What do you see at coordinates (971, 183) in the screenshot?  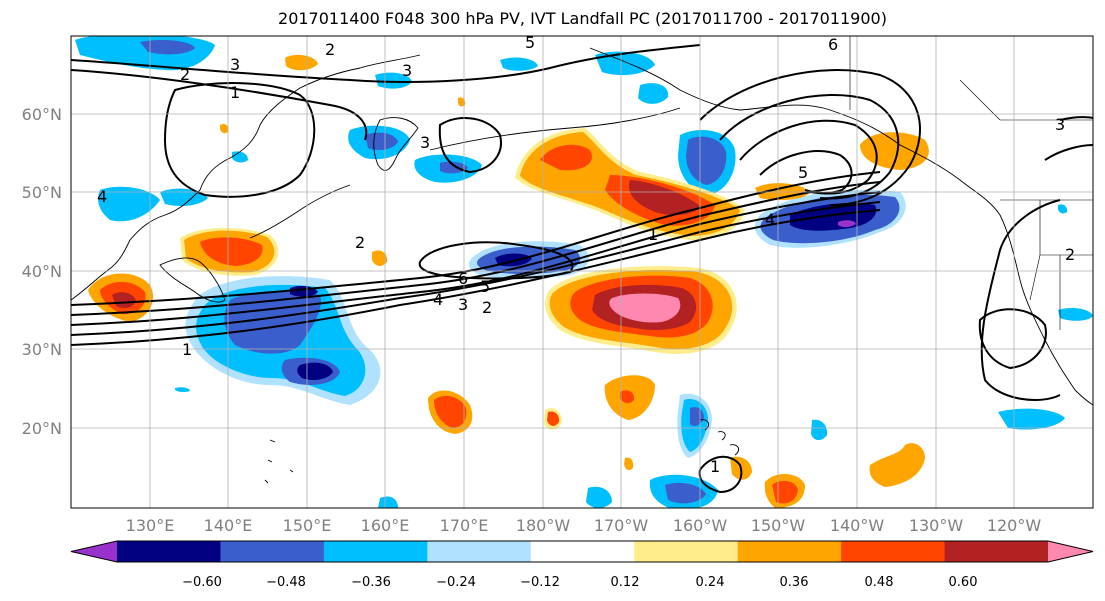 I see `political-borders` at bounding box center [971, 183].